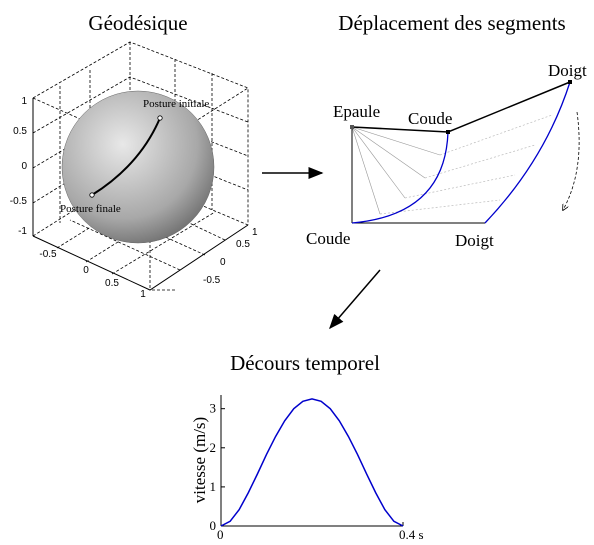 The image size is (594, 545). Describe the element at coordinates (396, 170) in the screenshot. I see `arm-lines` at that location.